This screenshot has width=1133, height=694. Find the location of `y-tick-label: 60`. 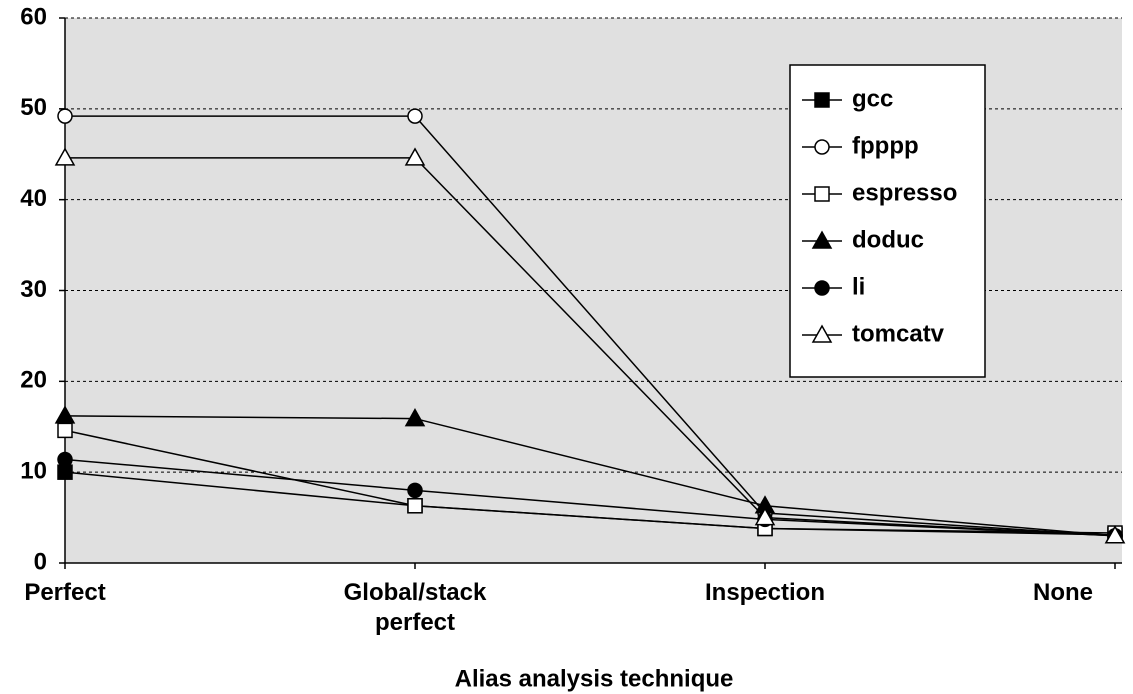

y-tick-label: 60 is located at coordinates (33, 16).